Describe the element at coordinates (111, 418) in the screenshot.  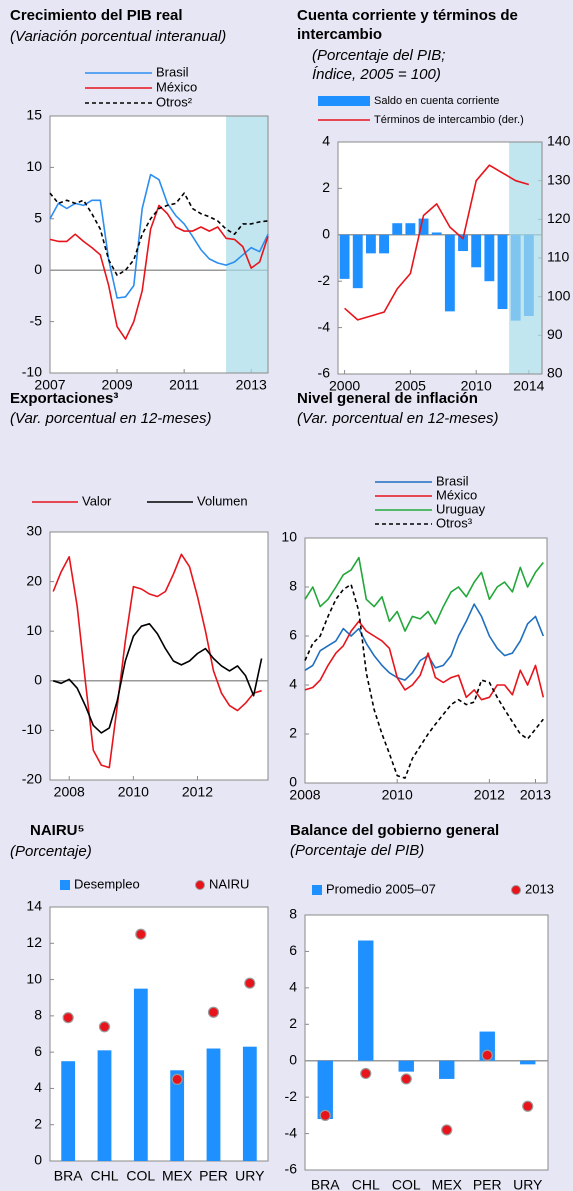
I see `chart-subtitle: (Var. porcentual en 12-meses)` at that location.